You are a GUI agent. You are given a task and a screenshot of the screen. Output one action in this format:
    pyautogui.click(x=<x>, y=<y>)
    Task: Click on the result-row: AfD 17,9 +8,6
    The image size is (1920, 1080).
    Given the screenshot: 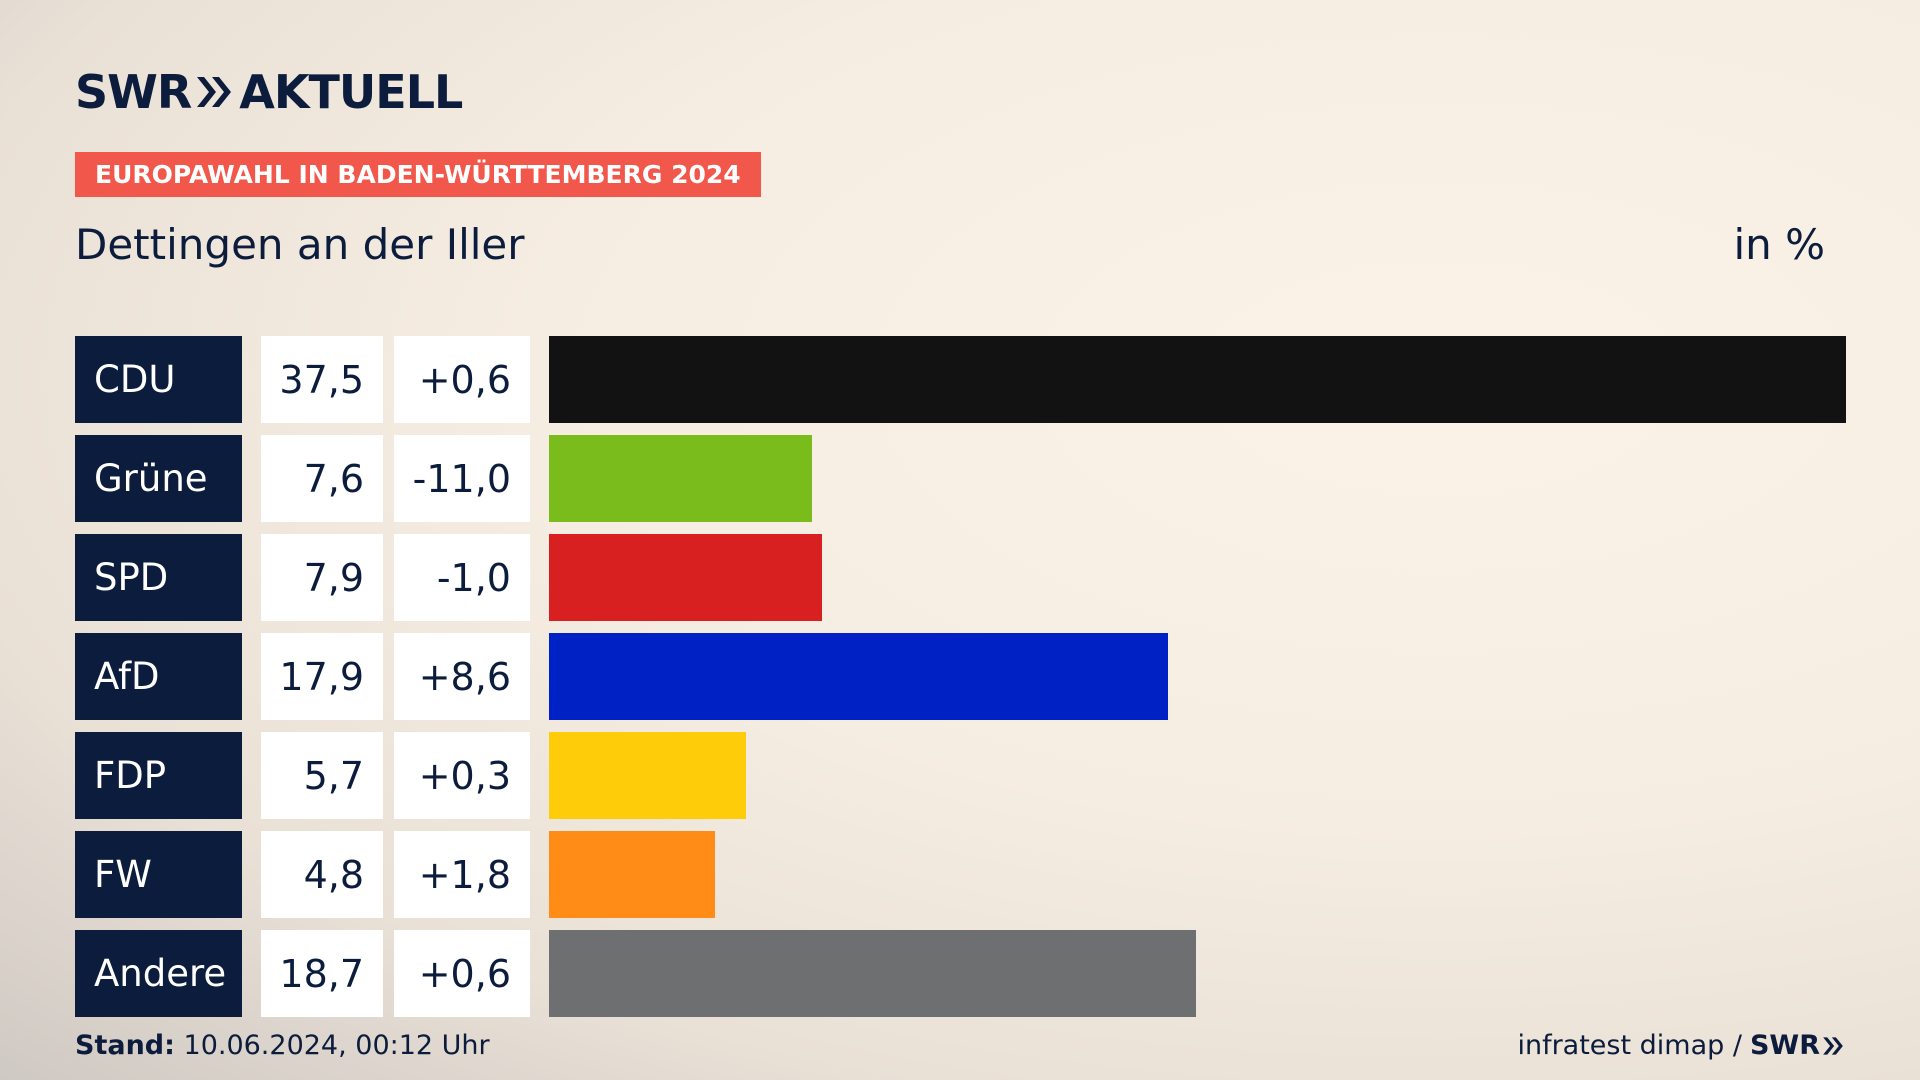 What is the action you would take?
    pyautogui.click(x=960, y=676)
    